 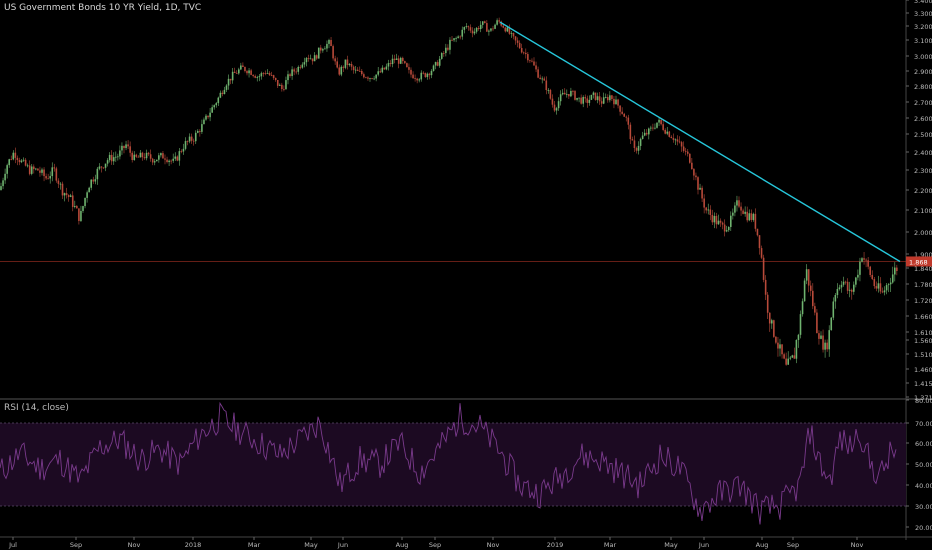 What do you see at coordinates (923, 424) in the screenshot?
I see `rsi-tick-label: 70.00` at bounding box center [923, 424].